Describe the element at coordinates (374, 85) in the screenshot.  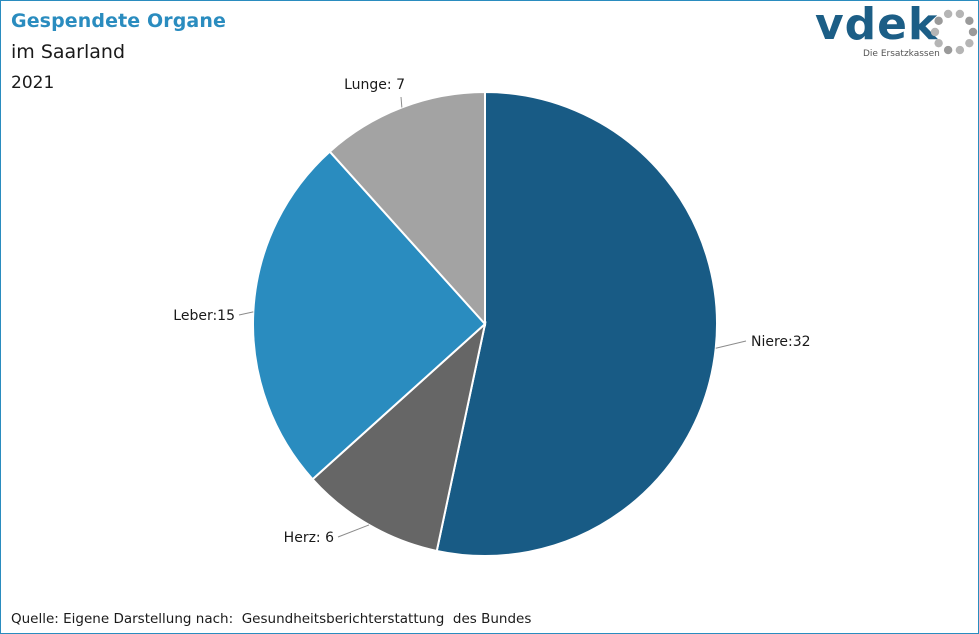
I see `slice-label-lunge: Lunge: 7` at that location.